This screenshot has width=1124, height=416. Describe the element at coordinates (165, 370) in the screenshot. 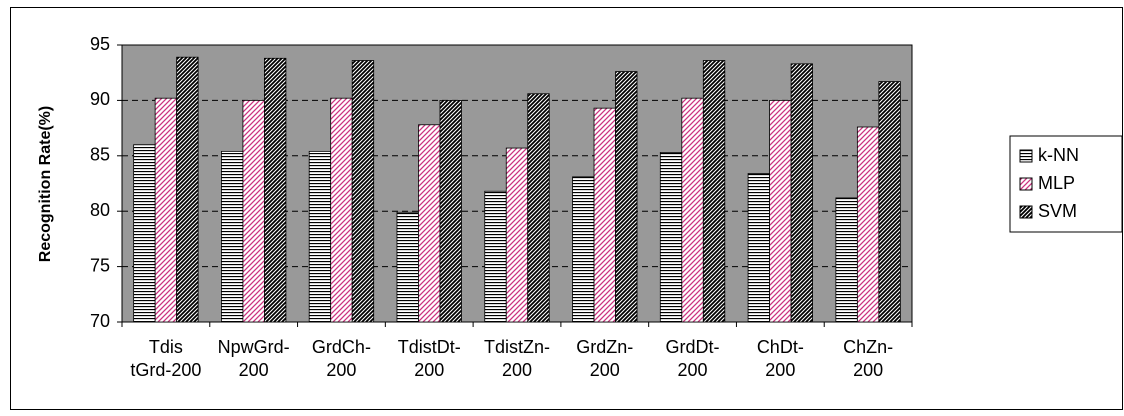

I see `x-tick-label: tGrd-200` at that location.